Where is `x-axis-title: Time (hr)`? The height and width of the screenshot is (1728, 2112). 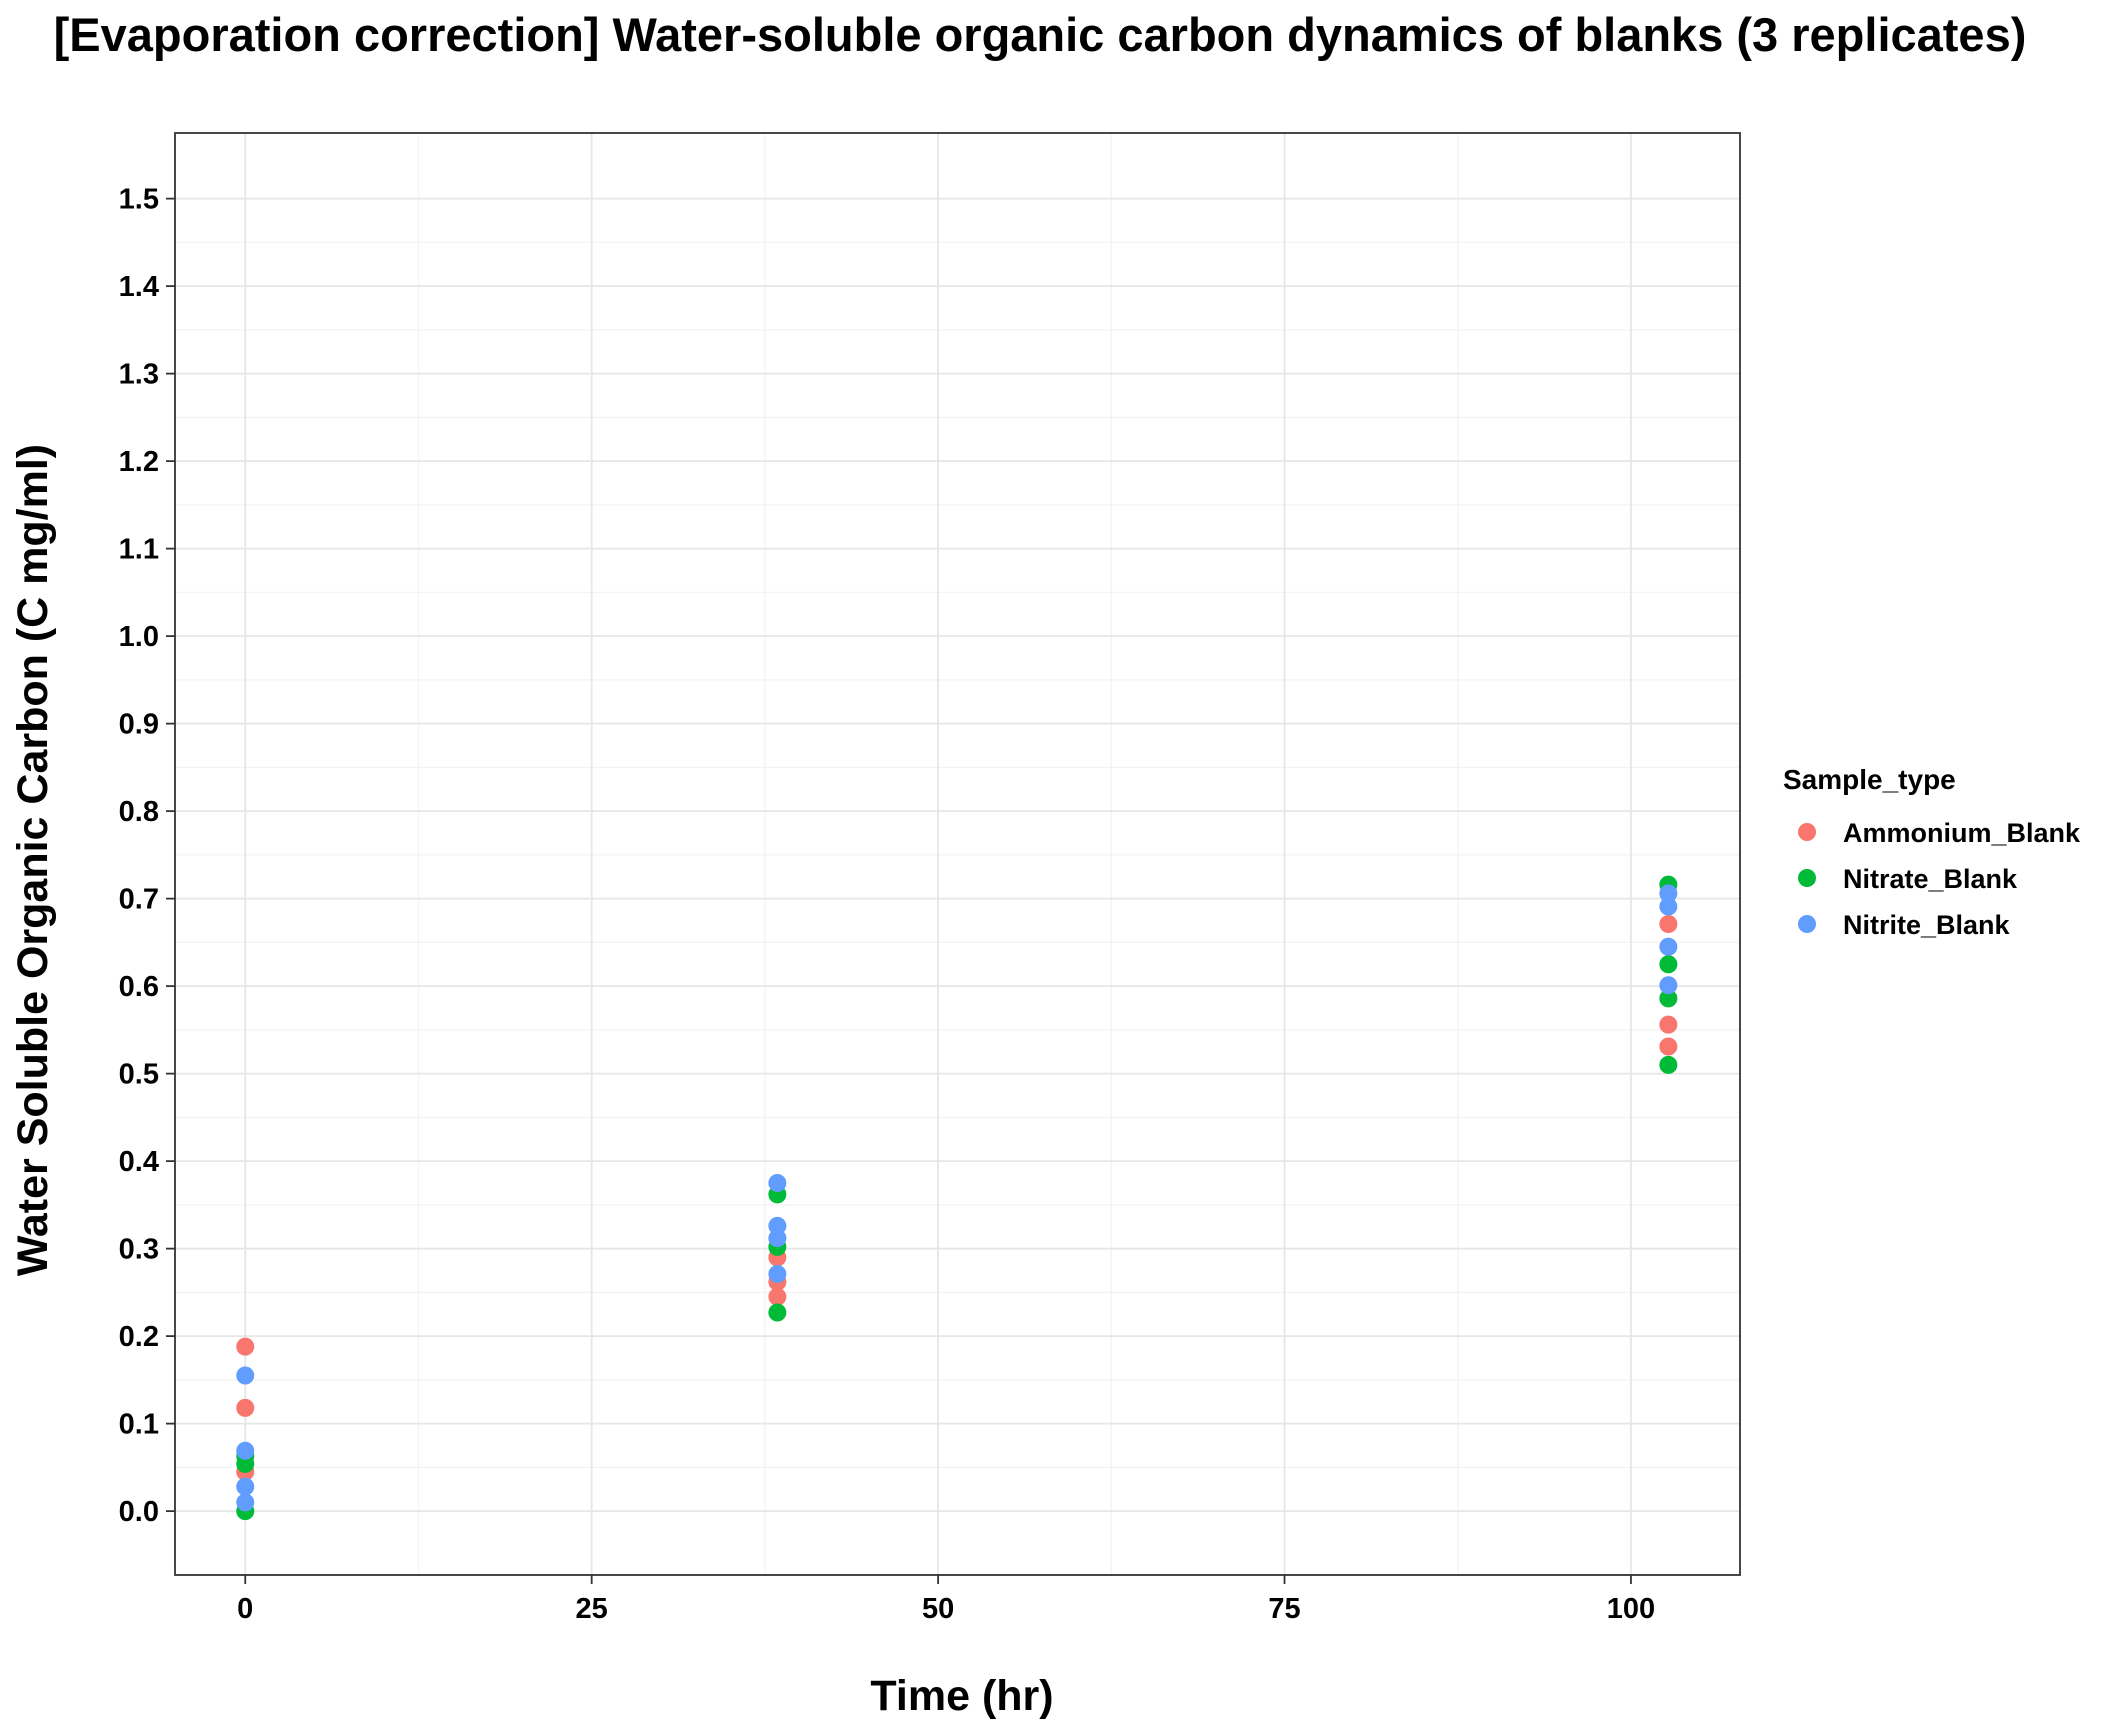 x-axis-title: Time (hr) is located at coordinates (961, 1696).